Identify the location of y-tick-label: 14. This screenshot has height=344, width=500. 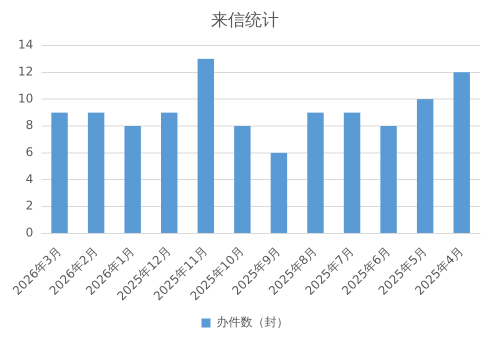
(26, 45).